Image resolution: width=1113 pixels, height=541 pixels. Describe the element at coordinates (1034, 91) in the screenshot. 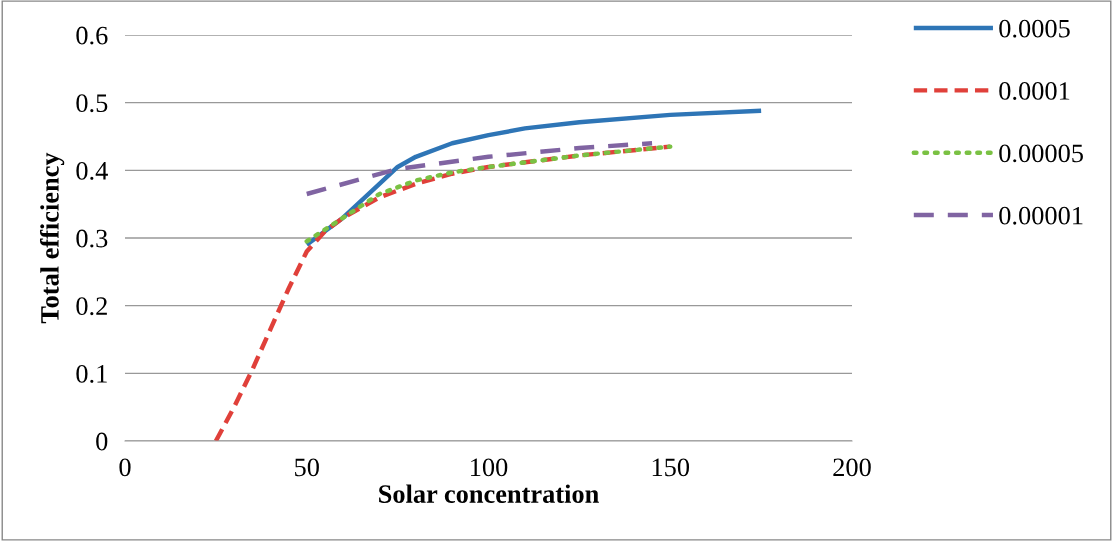

I see `legend-label: 0.0001` at that location.